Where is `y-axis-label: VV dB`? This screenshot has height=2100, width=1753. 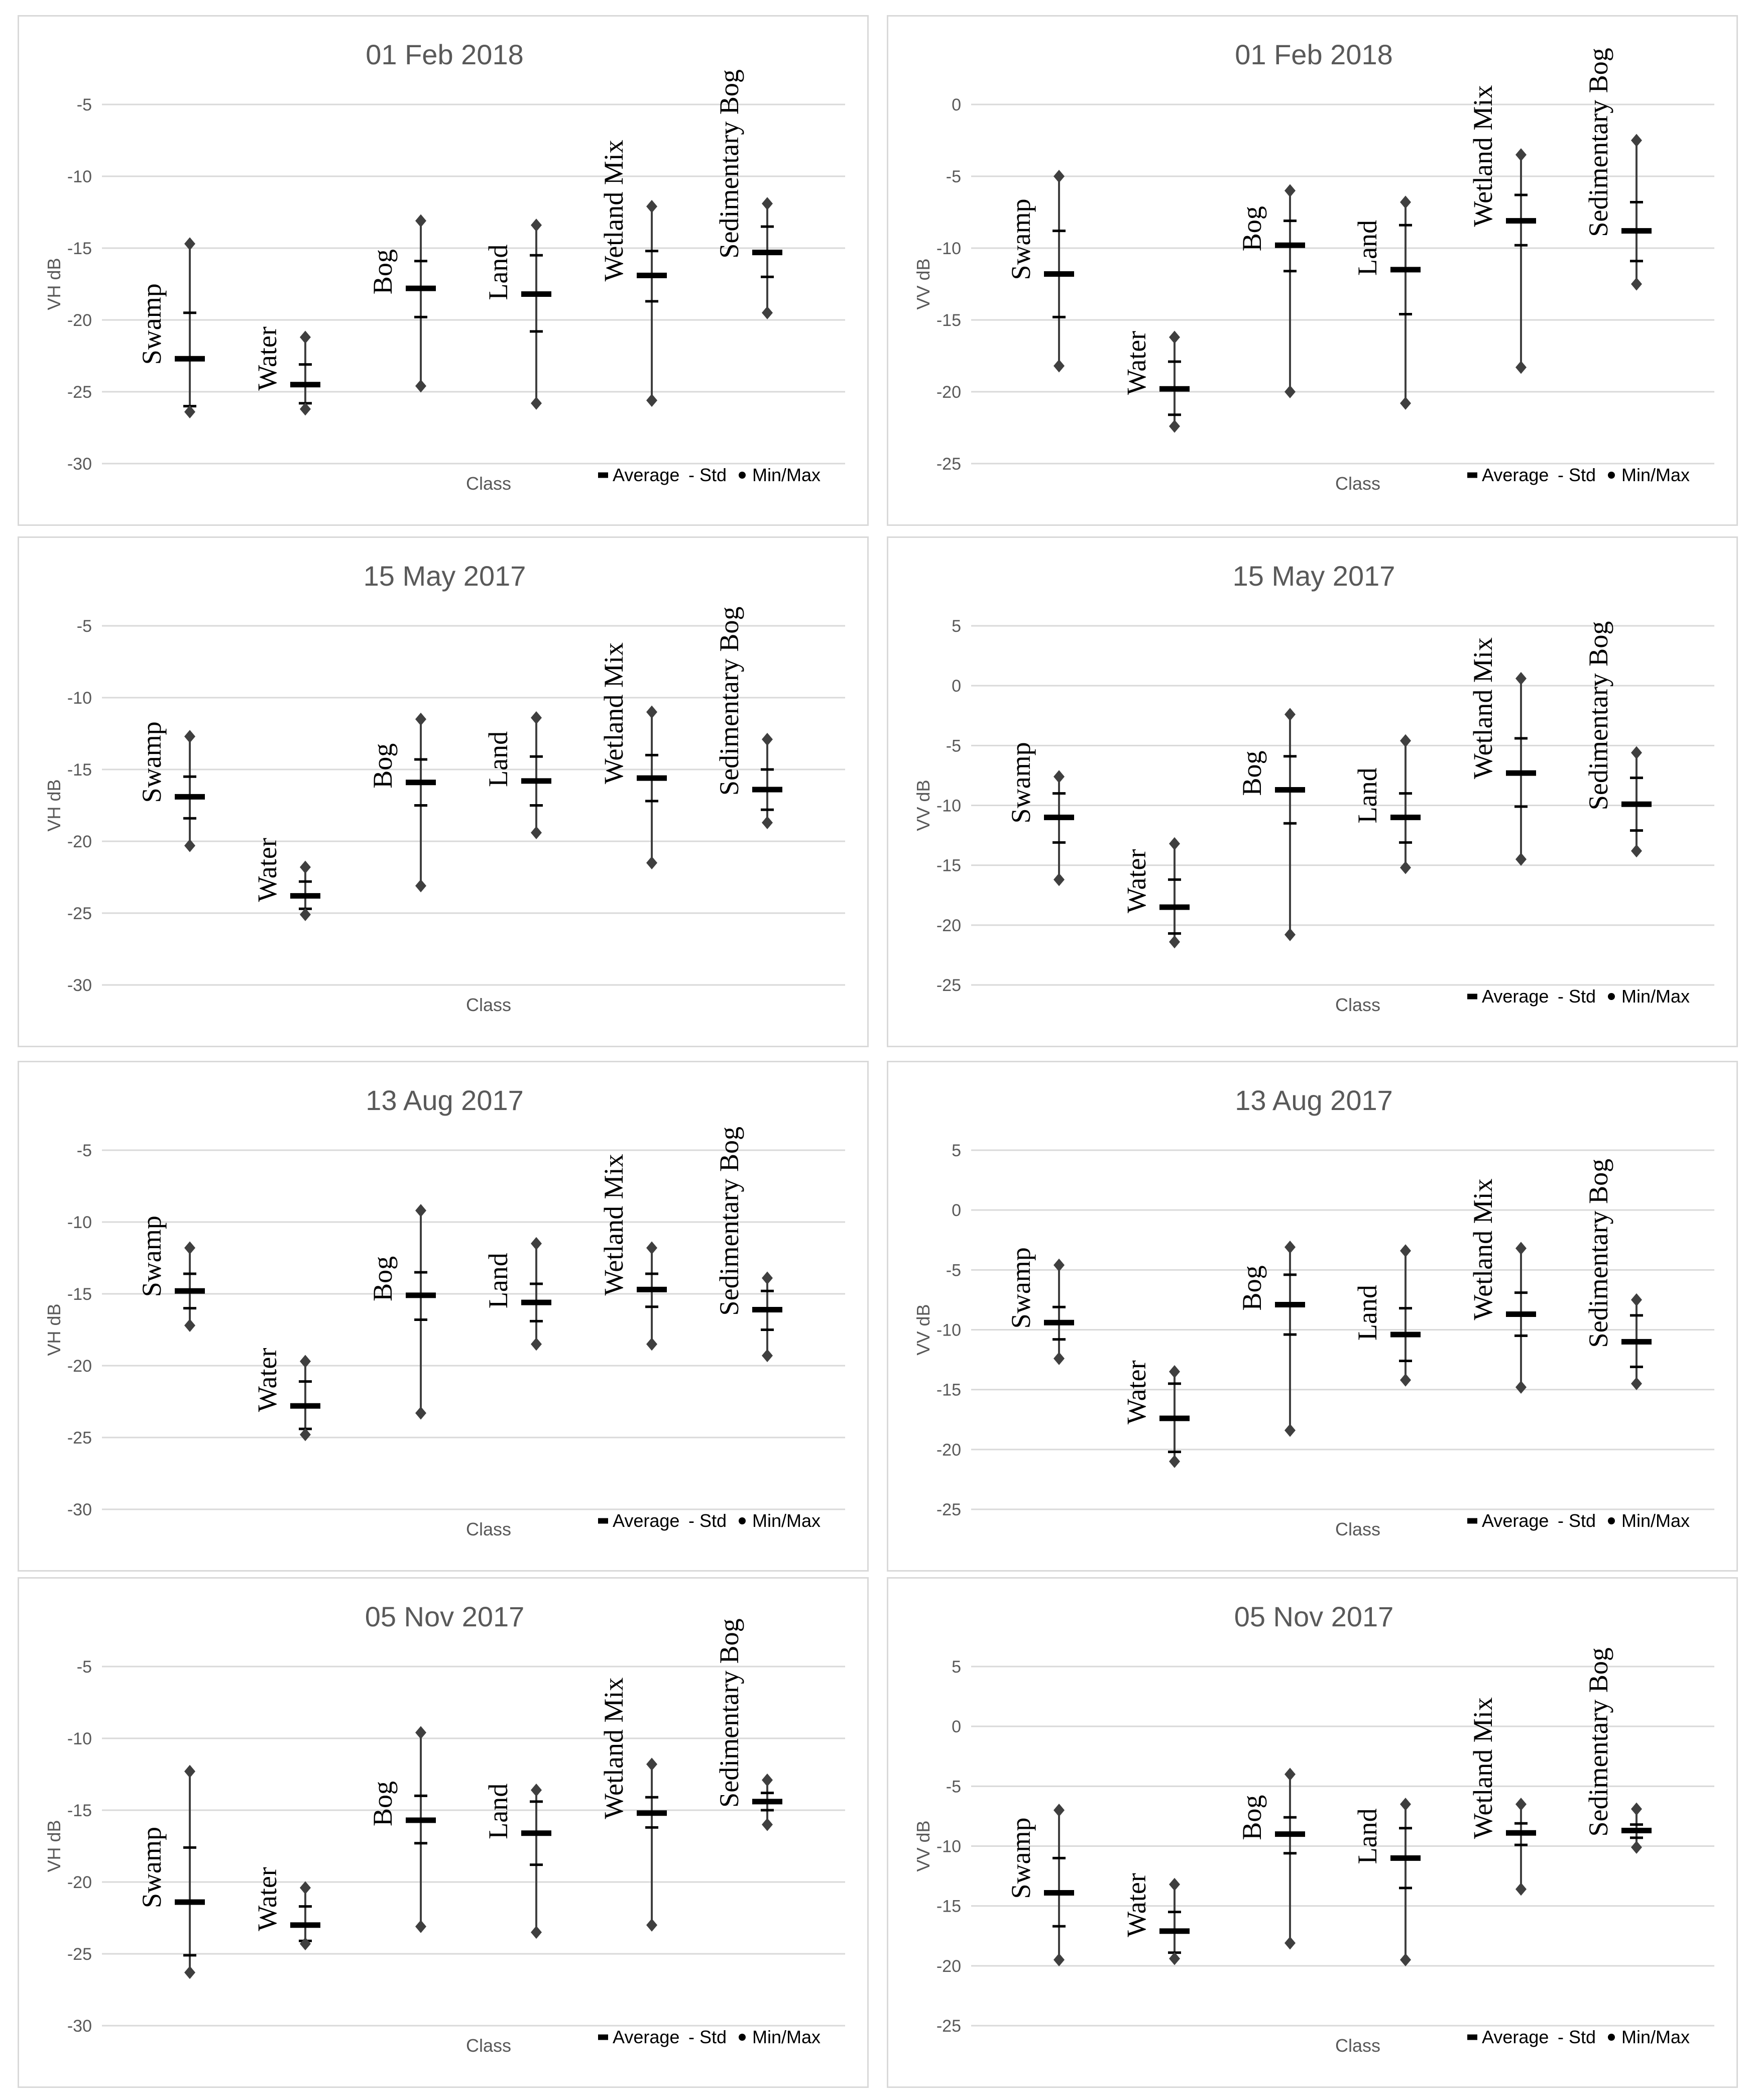 y-axis-label: VV dB is located at coordinates (923, 1329).